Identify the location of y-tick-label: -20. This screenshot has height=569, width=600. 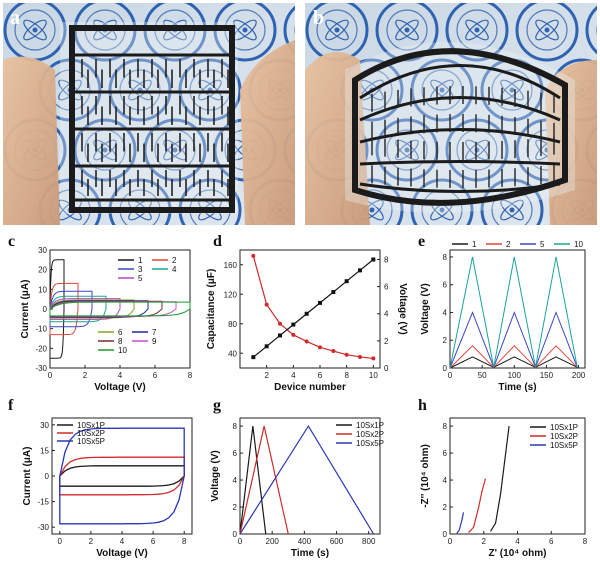
(41, 348).